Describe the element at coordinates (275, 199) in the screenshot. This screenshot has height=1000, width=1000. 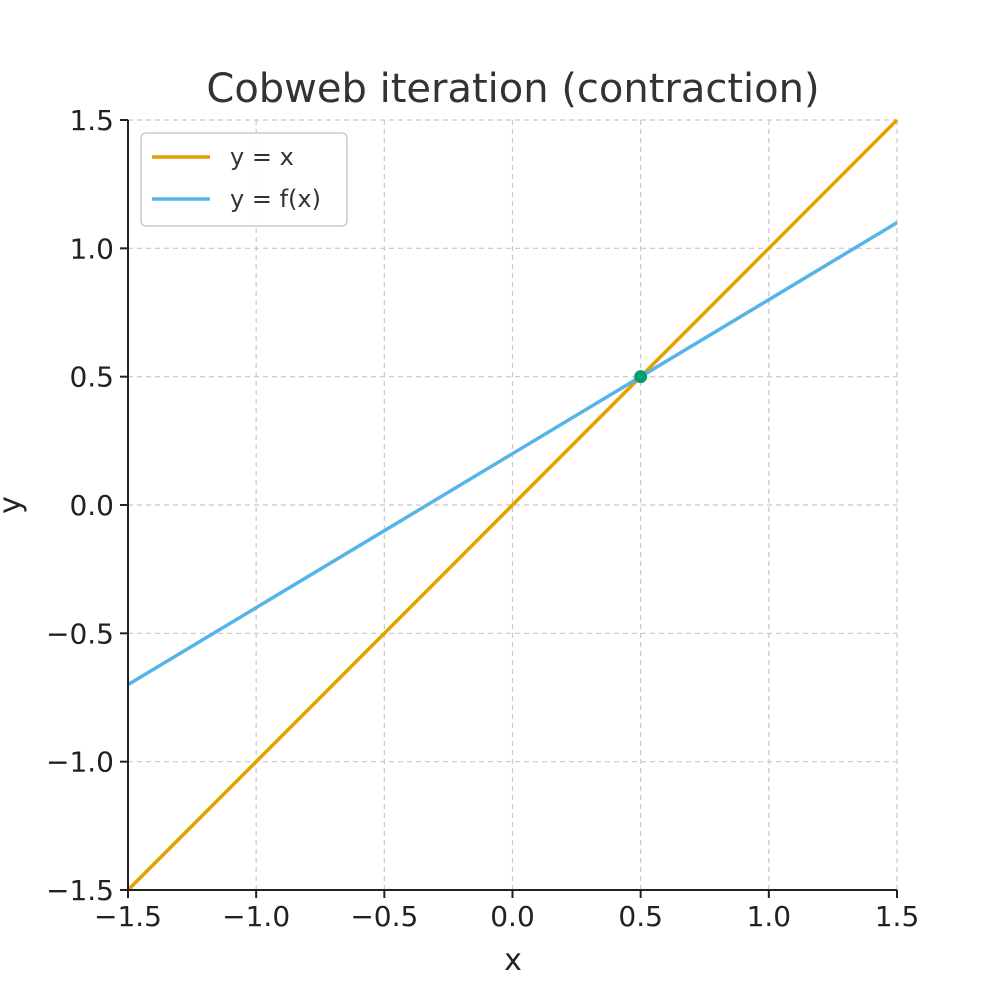
I see `legend-label-1: y = f(x)` at that location.